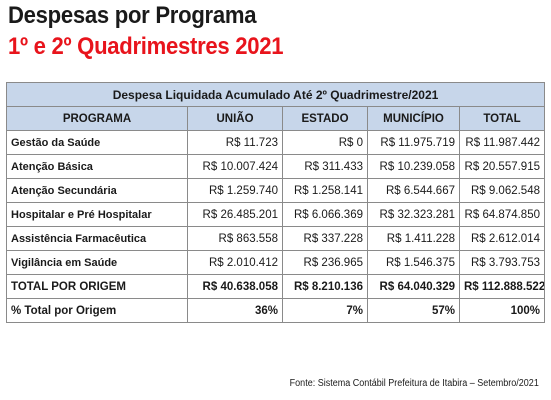  I want to click on value-cell: 36%, so click(235, 310).